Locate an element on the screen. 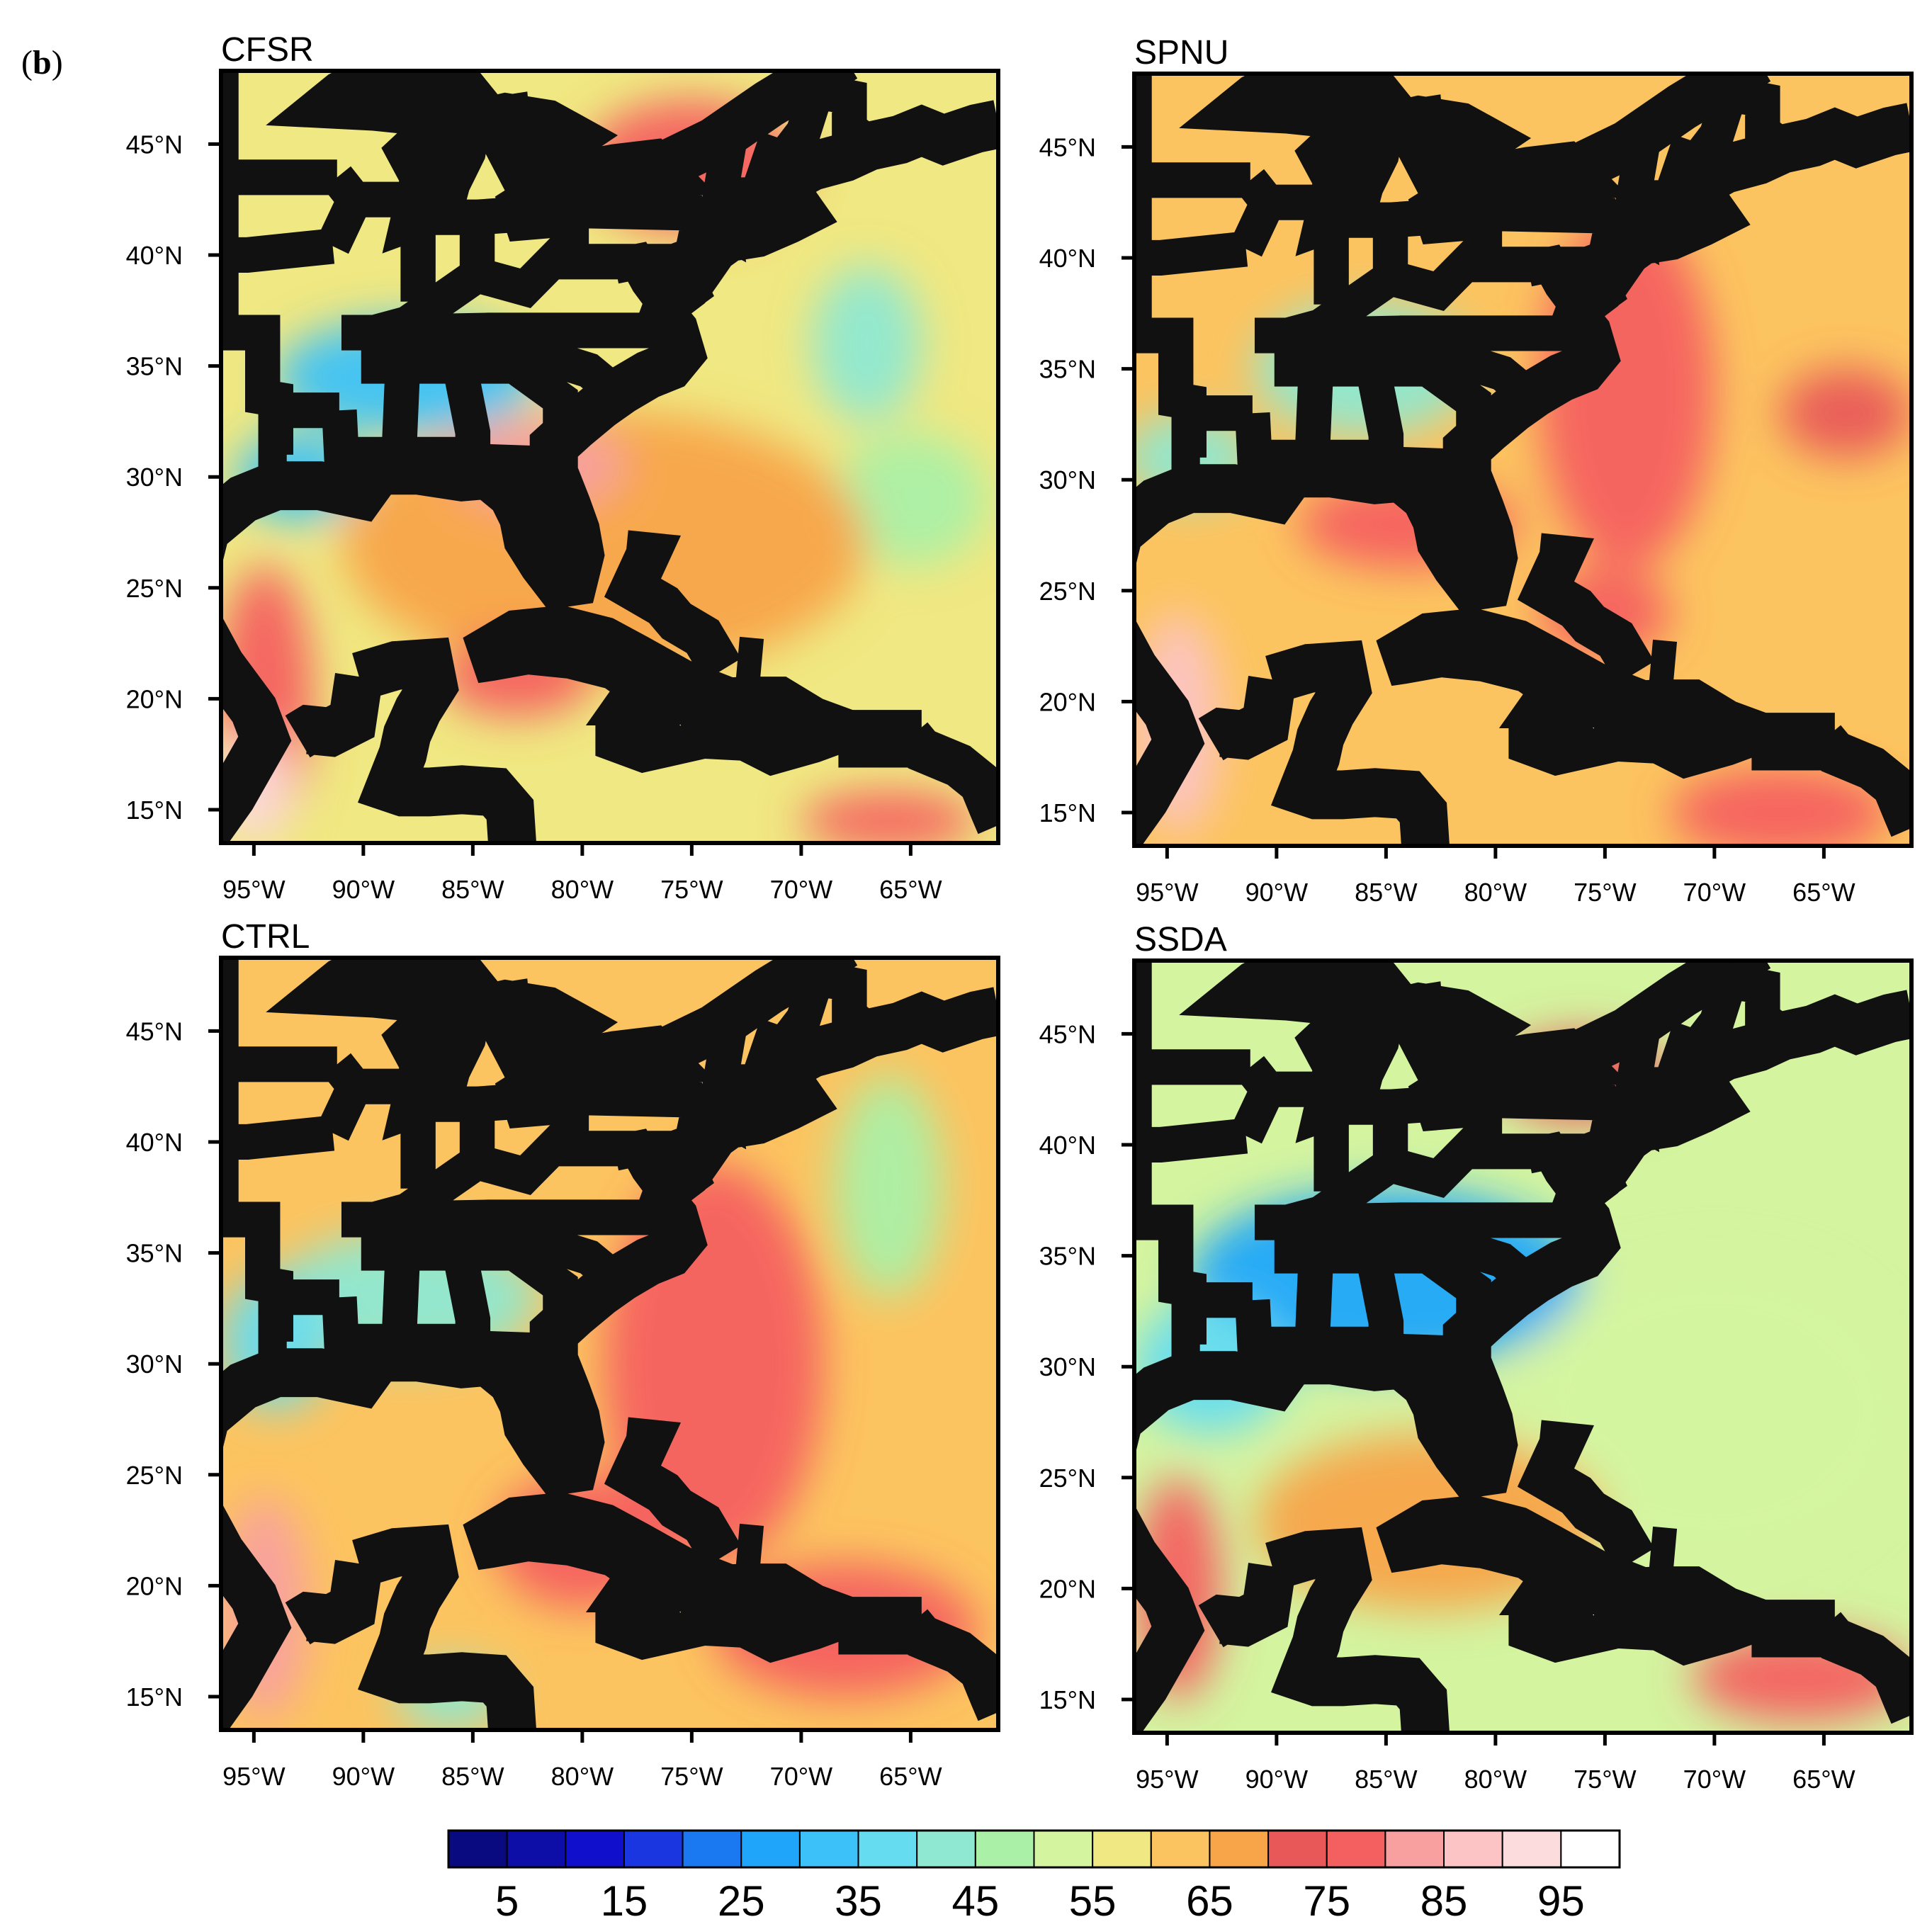  panel-title: CFSR is located at coordinates (267, 50).